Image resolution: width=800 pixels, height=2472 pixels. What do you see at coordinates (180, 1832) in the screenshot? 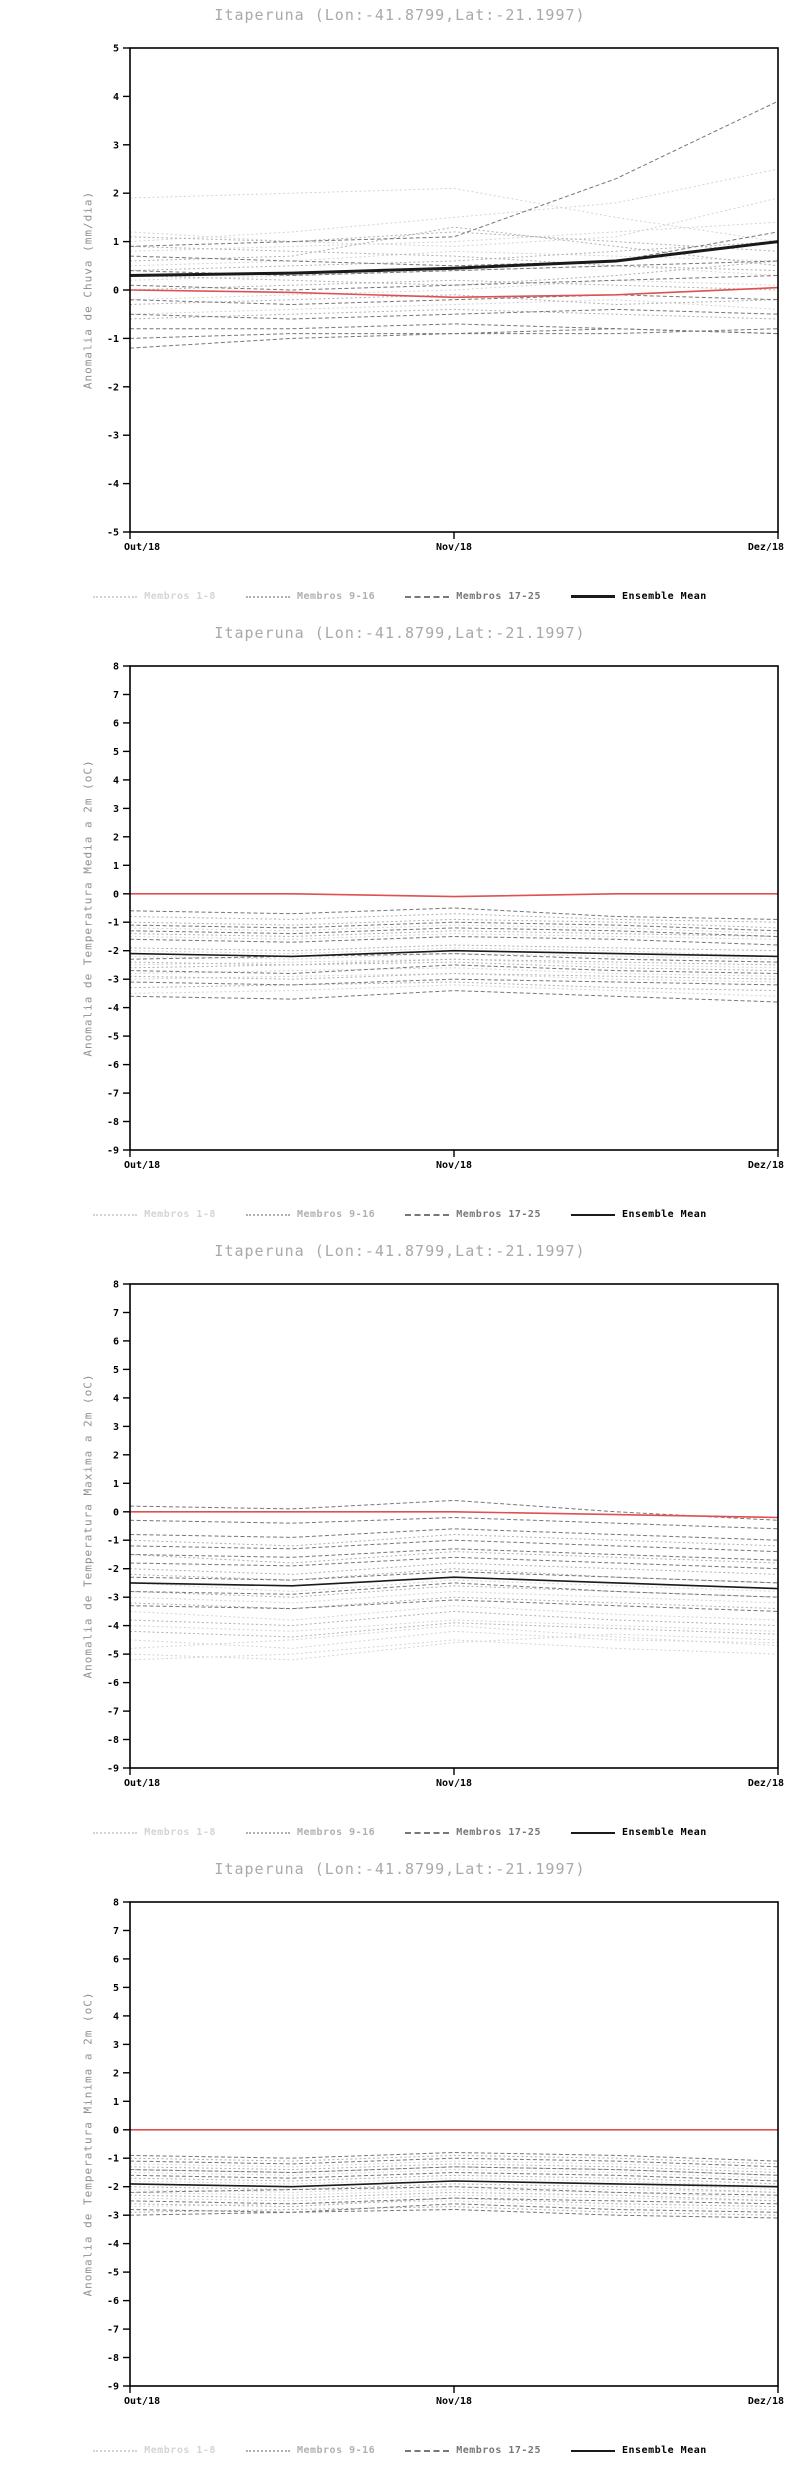
I see `legend-label: Membros 1-8` at bounding box center [180, 1832].